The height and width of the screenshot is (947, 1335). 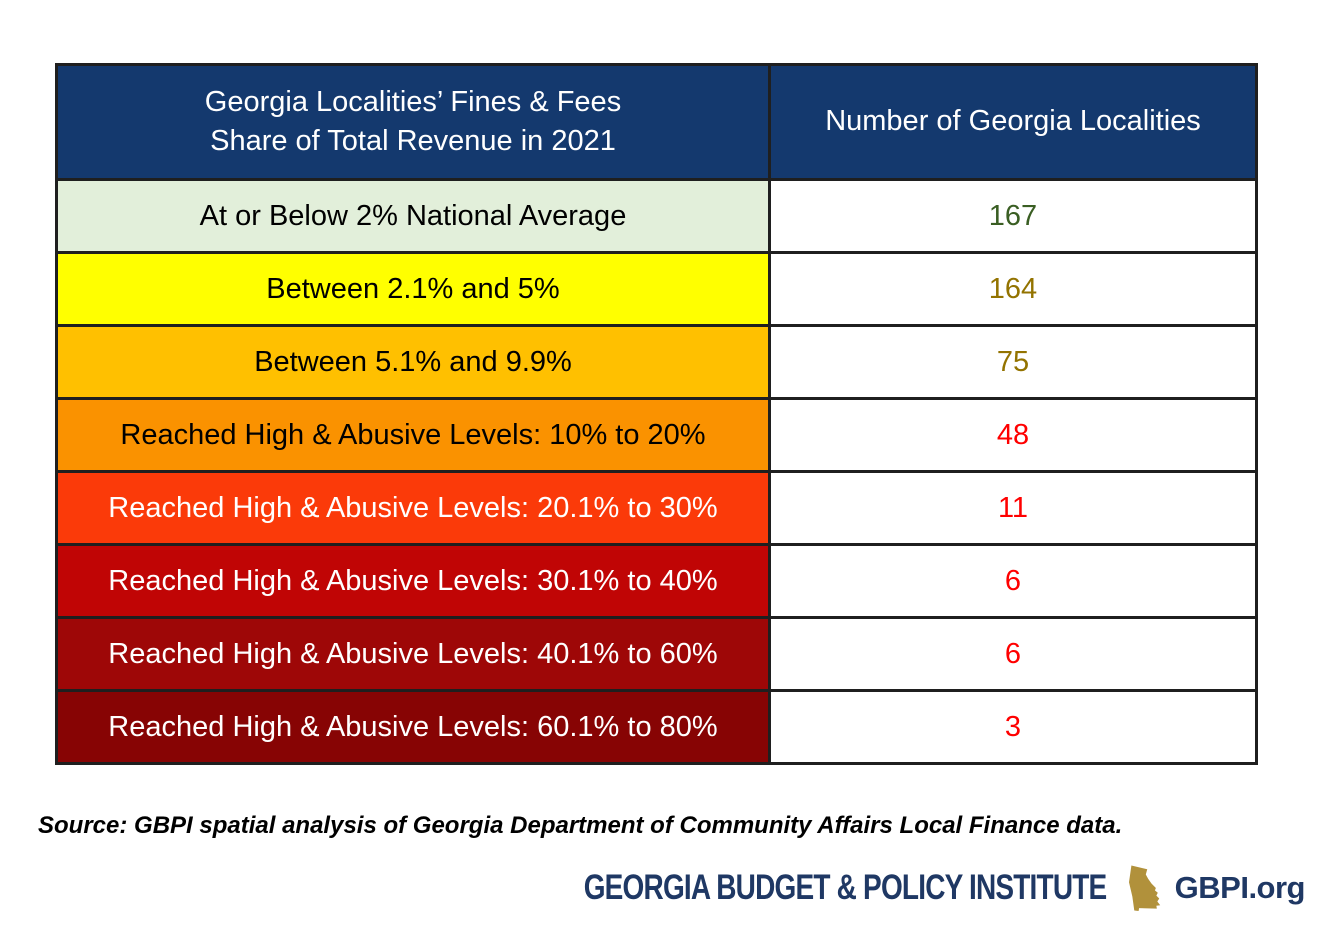 I want to click on table-row-label: Between 2.1% and 5%, so click(x=413, y=289).